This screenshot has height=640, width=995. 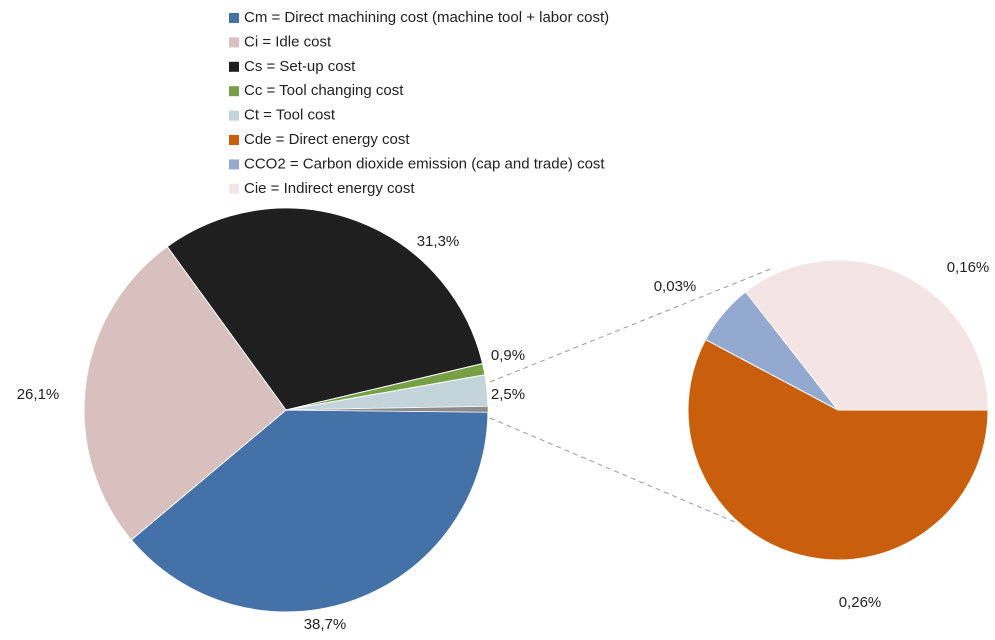 I want to click on legend-label: Cs = Set-up cost, so click(x=300, y=66).